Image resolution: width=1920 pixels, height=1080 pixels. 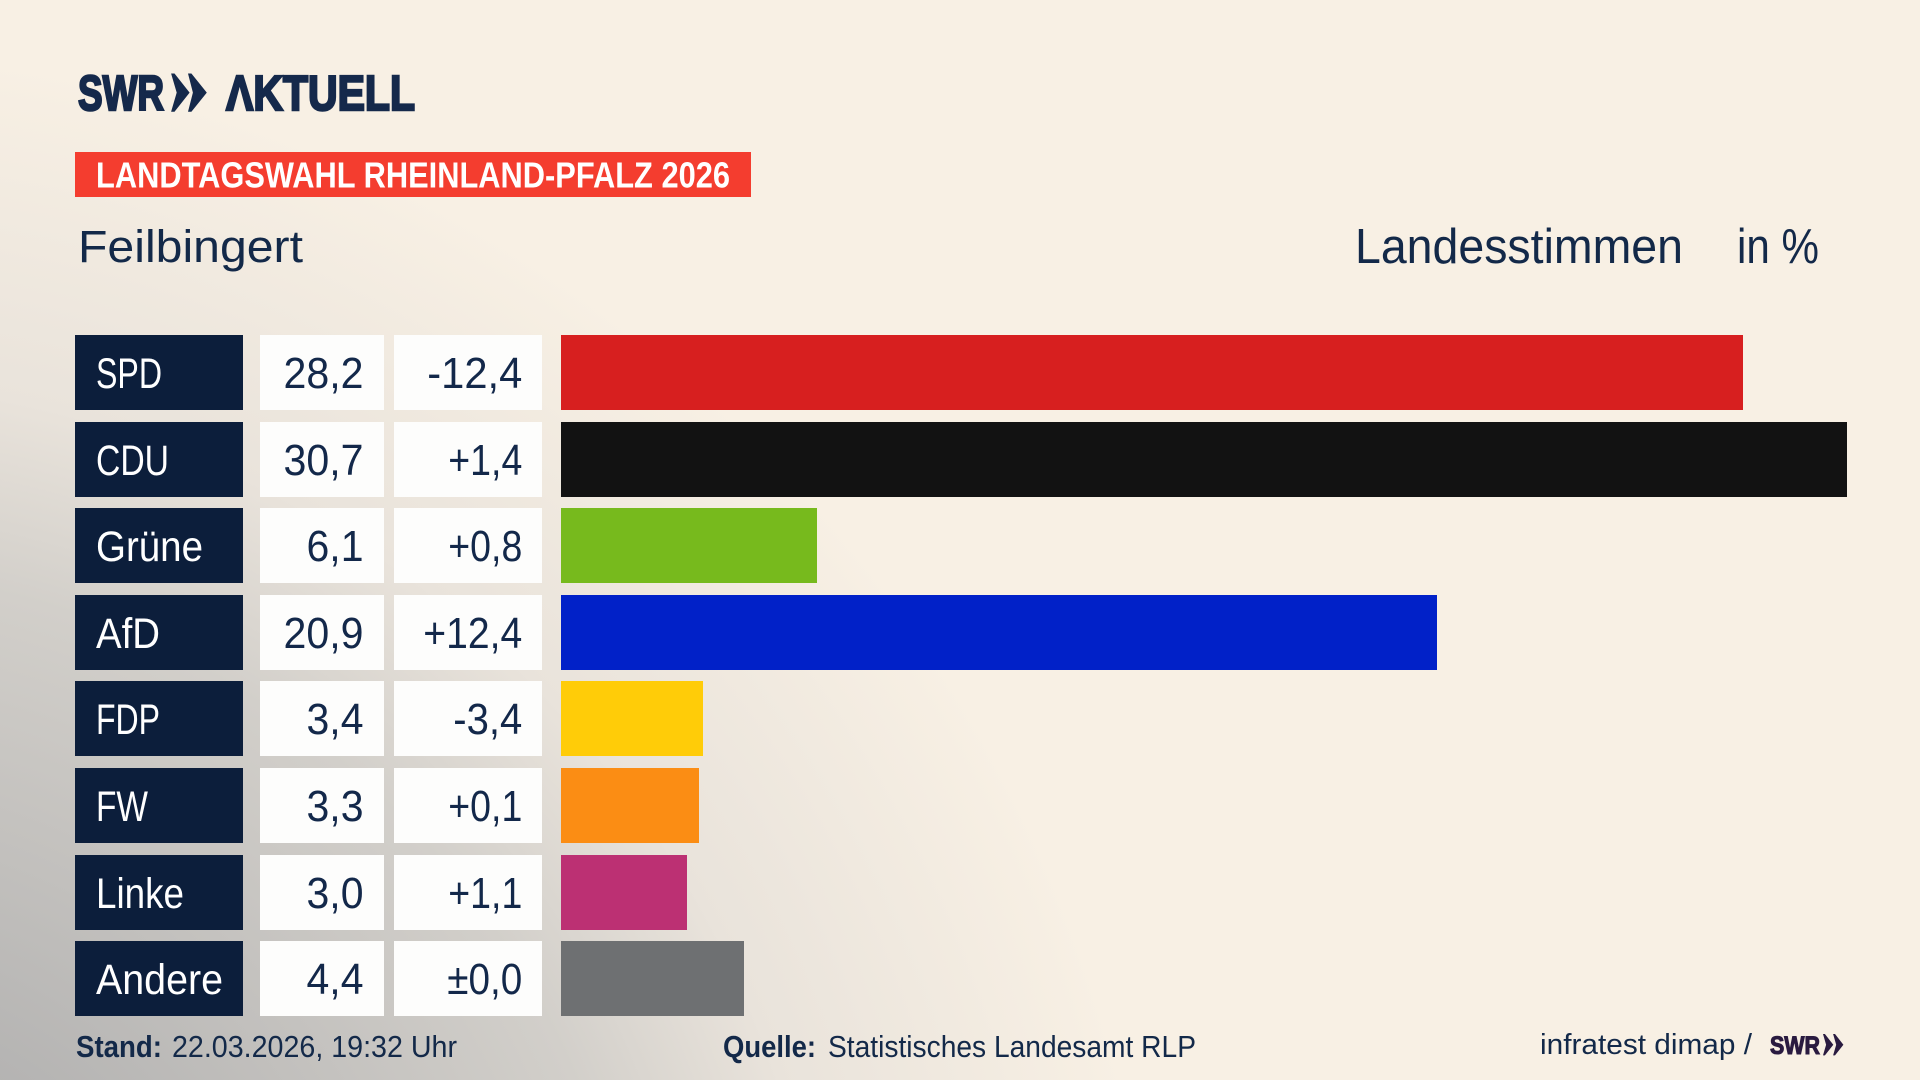 What do you see at coordinates (122, 807) in the screenshot?
I see `svg-text: FW` at bounding box center [122, 807].